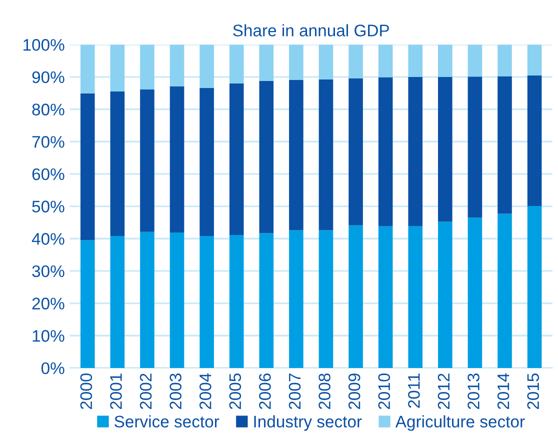 This screenshot has width=558, height=446. What do you see at coordinates (48, 77) in the screenshot?
I see `y-tick-label: 90%` at bounding box center [48, 77].